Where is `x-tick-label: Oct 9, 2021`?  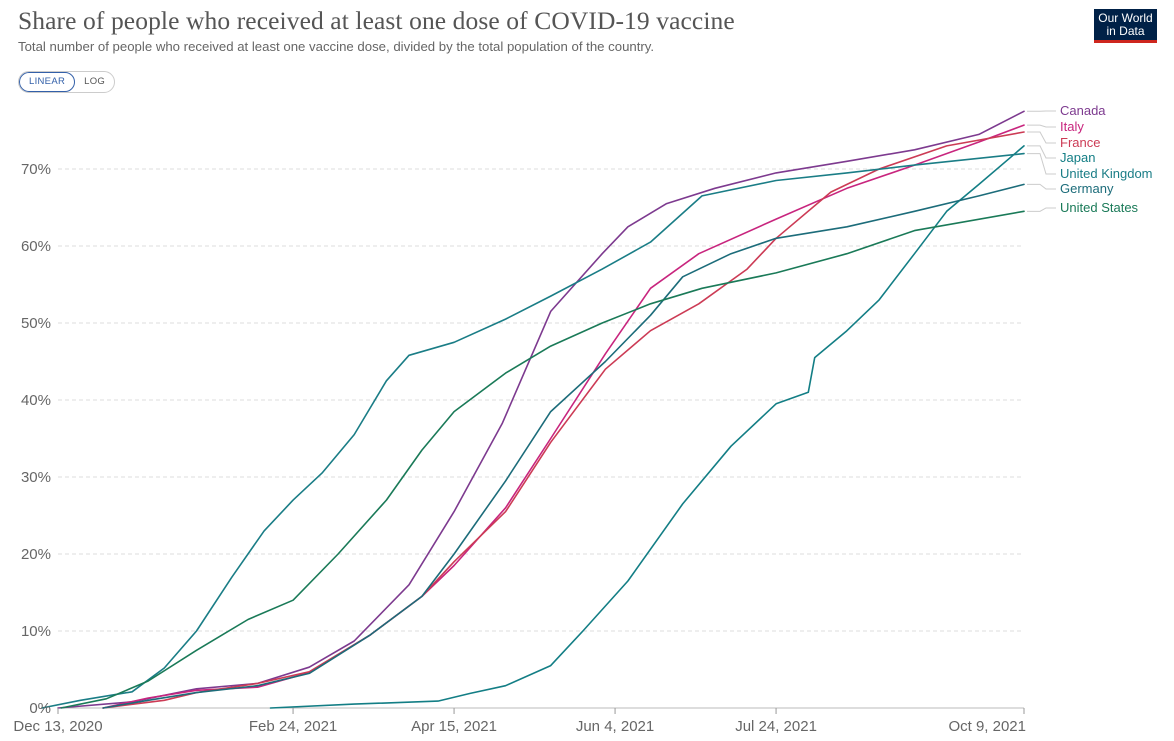 x-tick-label: Oct 9, 2021 is located at coordinates (987, 726).